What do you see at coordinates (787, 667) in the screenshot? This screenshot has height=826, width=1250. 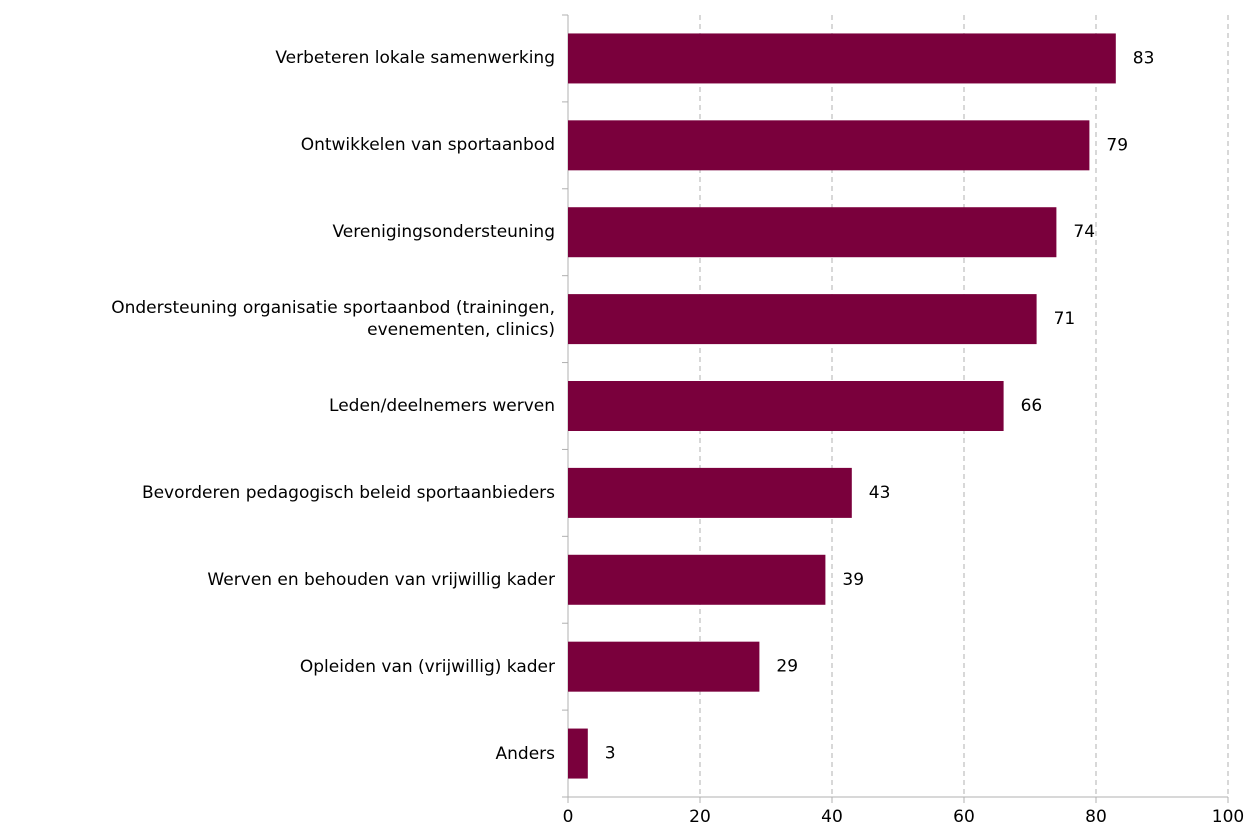 I see `value-label: 29` at bounding box center [787, 667].